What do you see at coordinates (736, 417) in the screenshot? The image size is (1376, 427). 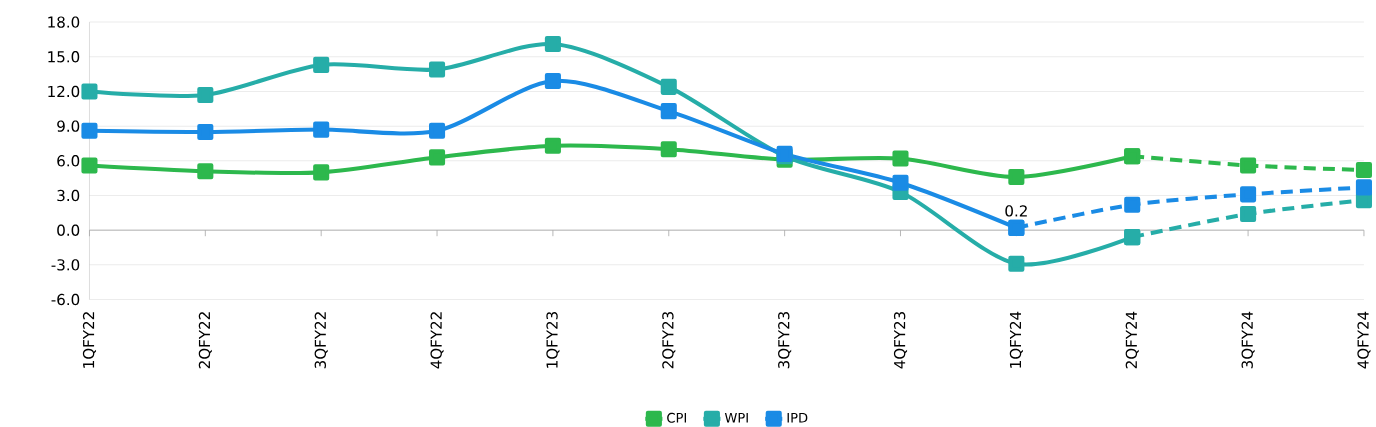 I see `legend-label: WPI` at bounding box center [736, 417].